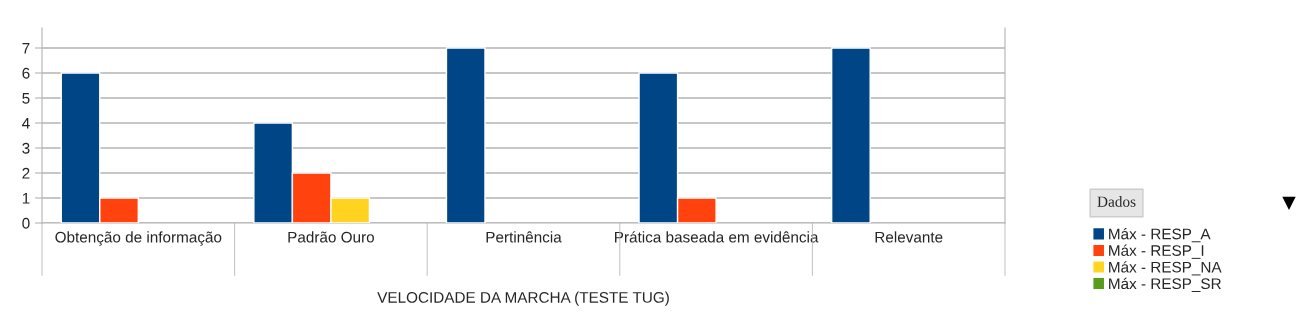 The width and height of the screenshot is (1313, 334). I want to click on legend-title: Dados, so click(1116, 201).